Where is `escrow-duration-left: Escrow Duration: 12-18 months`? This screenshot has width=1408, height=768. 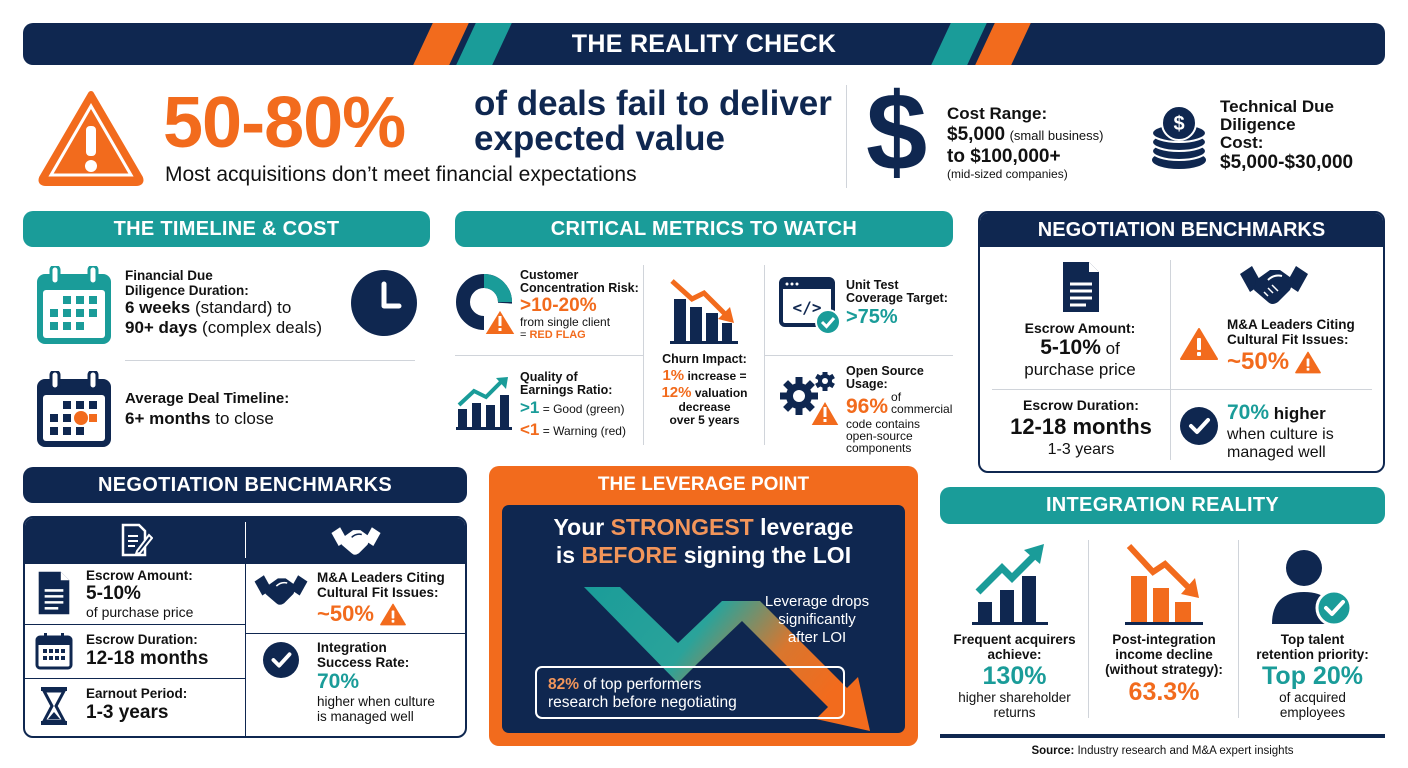
escrow-duration-left: Escrow Duration: 12-18 months is located at coordinates (147, 650).